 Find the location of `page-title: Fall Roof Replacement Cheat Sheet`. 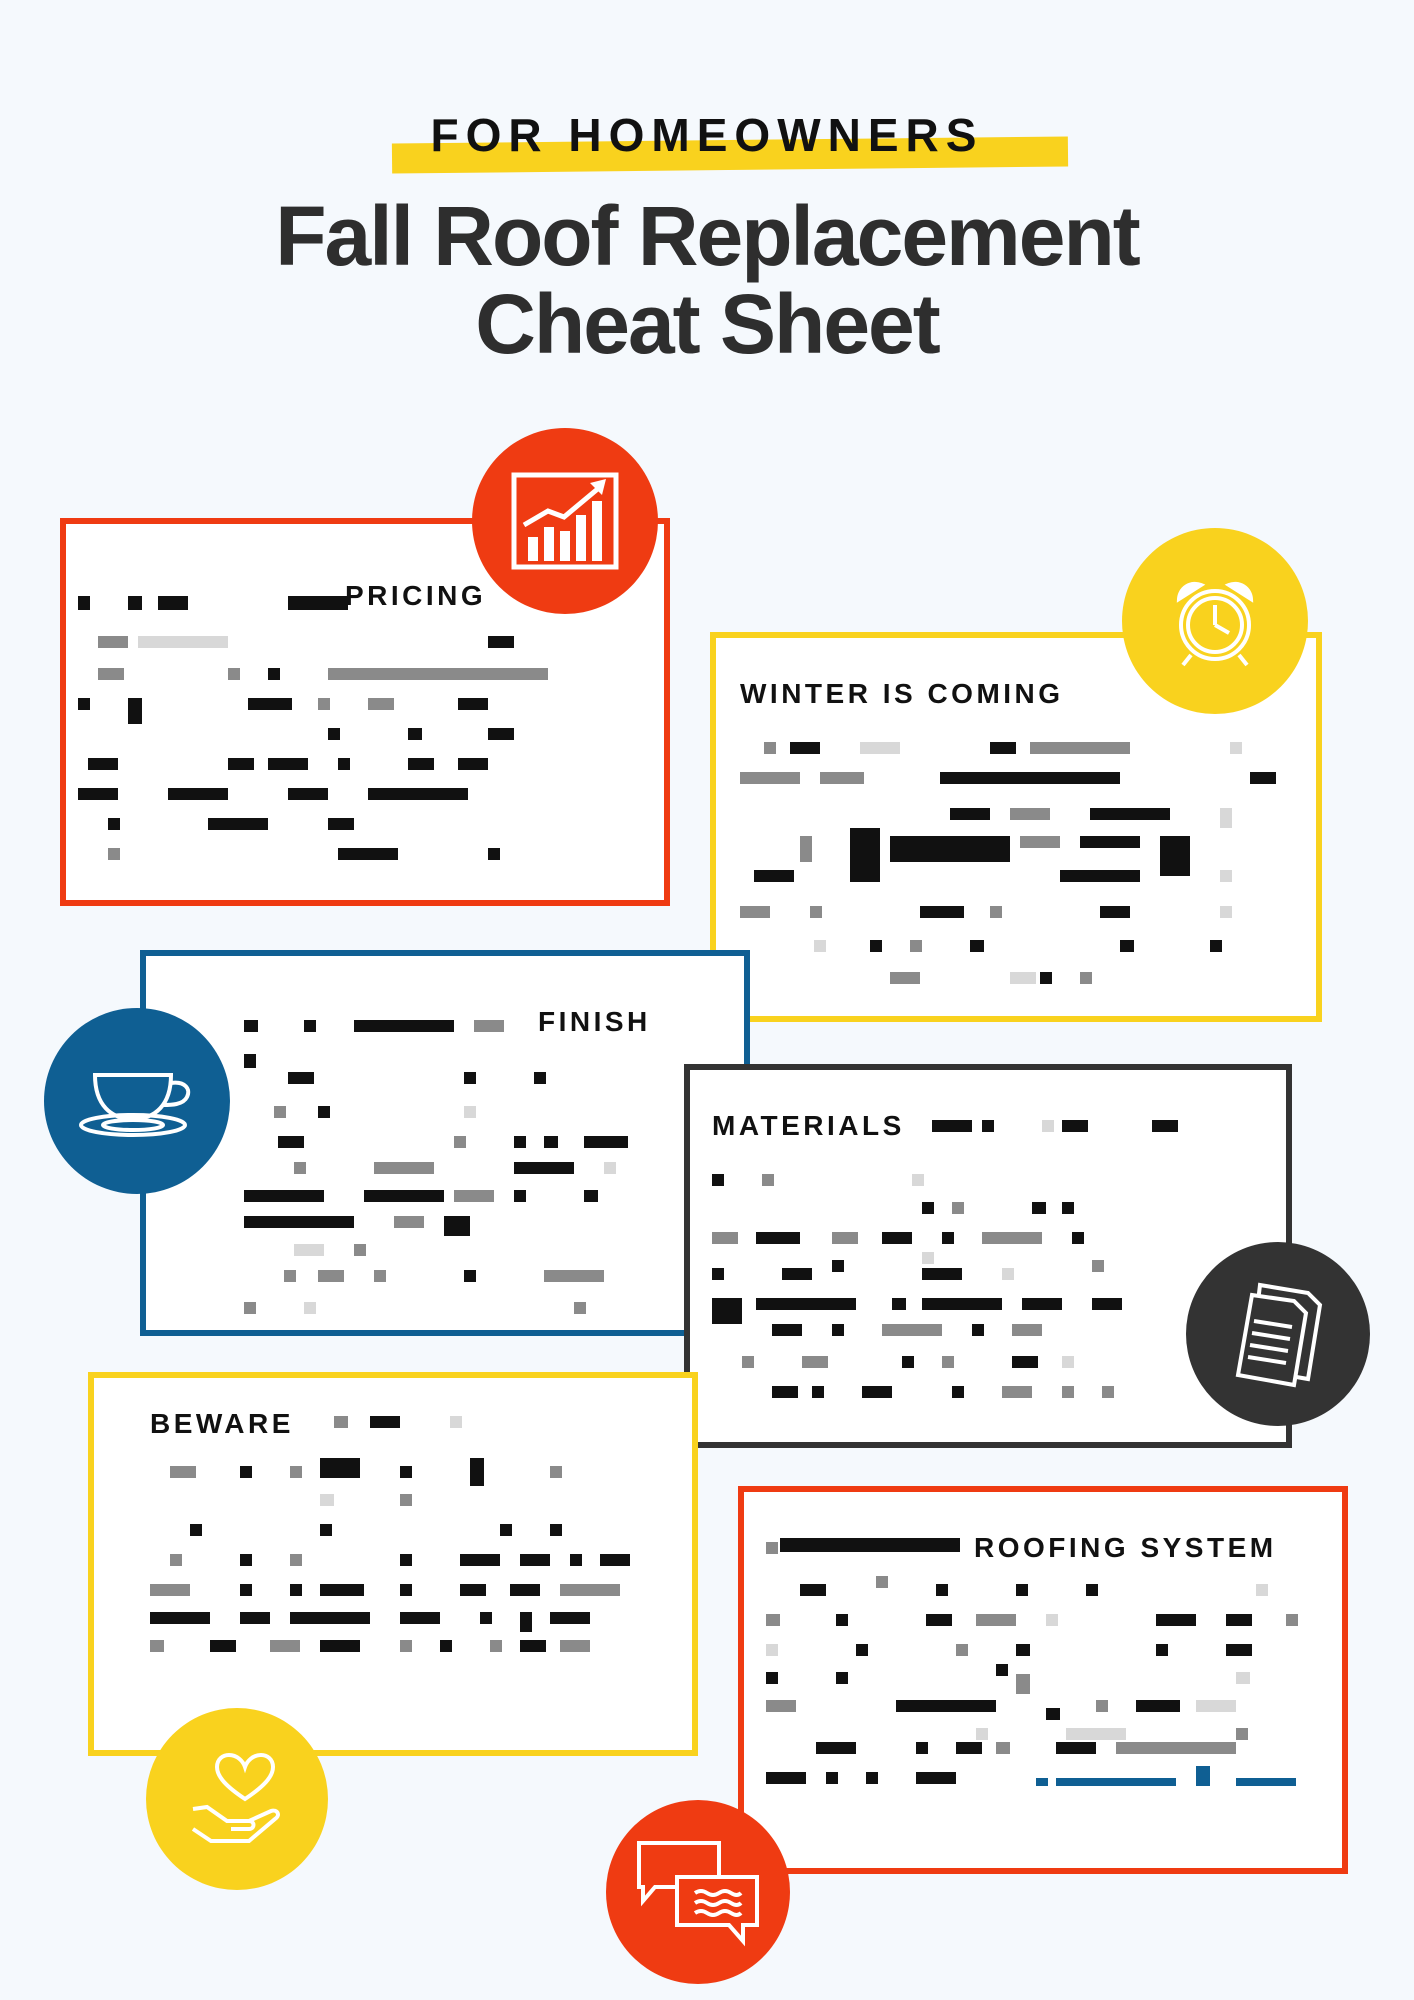

page-title: Fall Roof Replacement Cheat Sheet is located at coordinates (707, 280).